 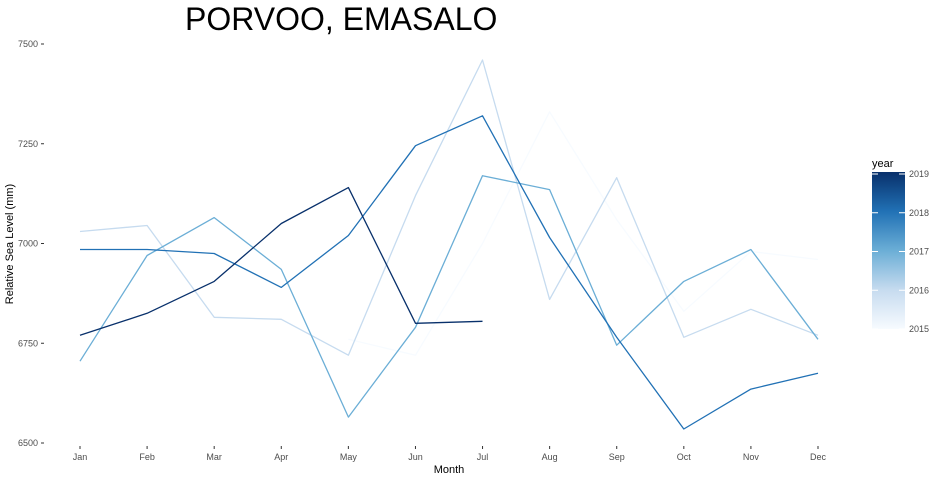 I want to click on legend-tick-label: 2018, so click(x=919, y=213).